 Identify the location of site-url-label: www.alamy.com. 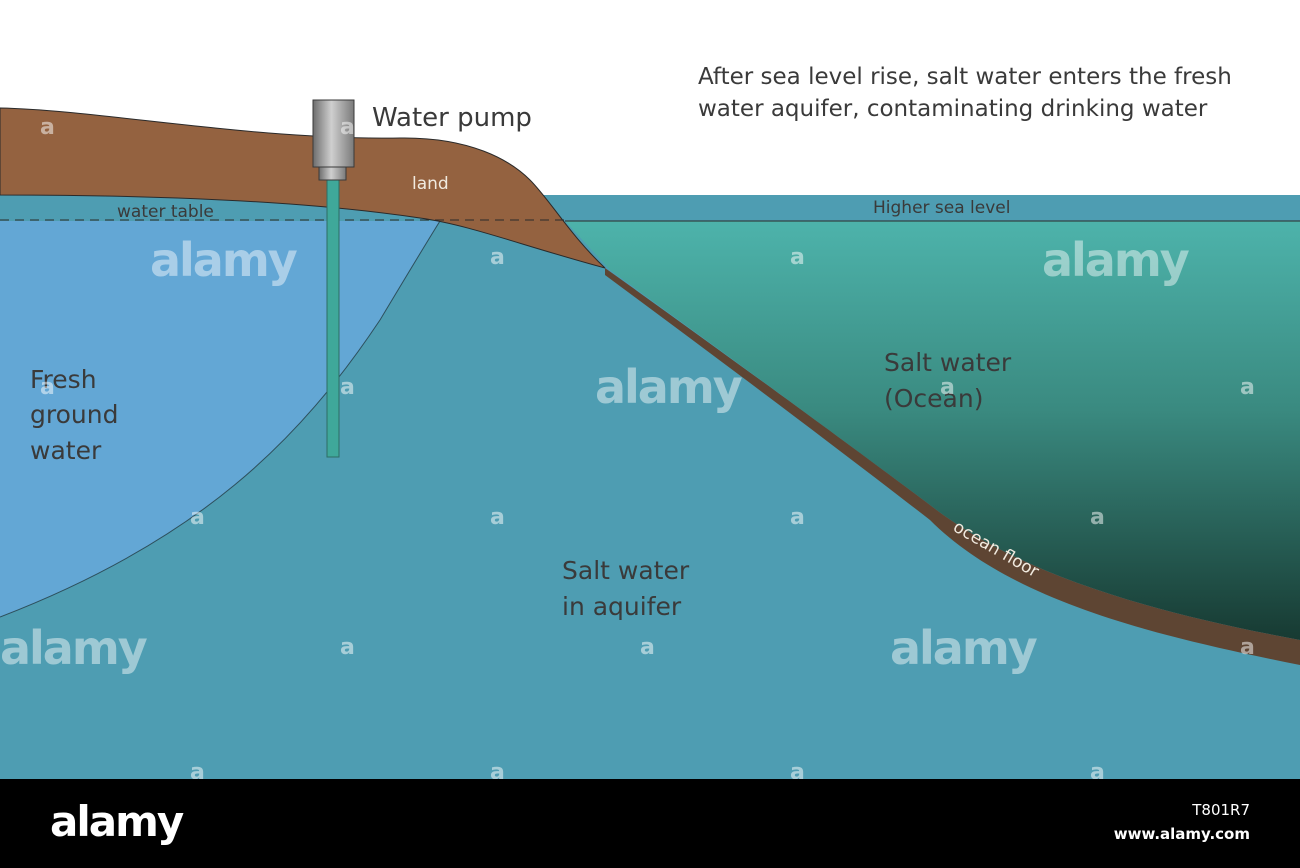
(1181, 834).